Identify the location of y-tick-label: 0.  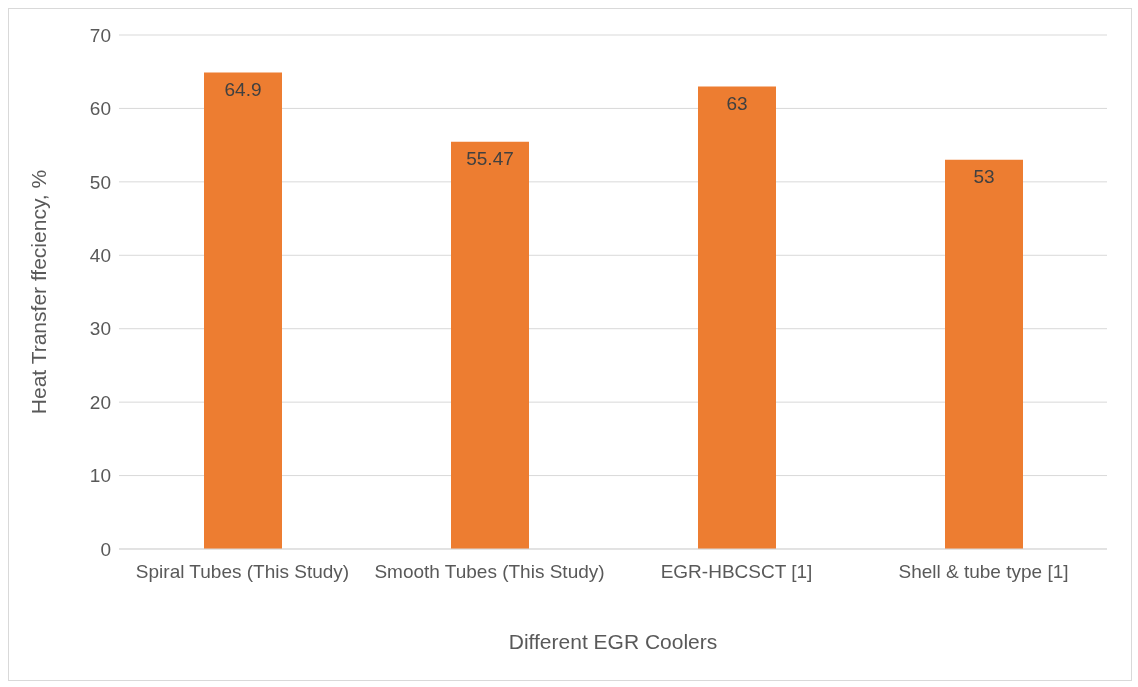
(105, 549).